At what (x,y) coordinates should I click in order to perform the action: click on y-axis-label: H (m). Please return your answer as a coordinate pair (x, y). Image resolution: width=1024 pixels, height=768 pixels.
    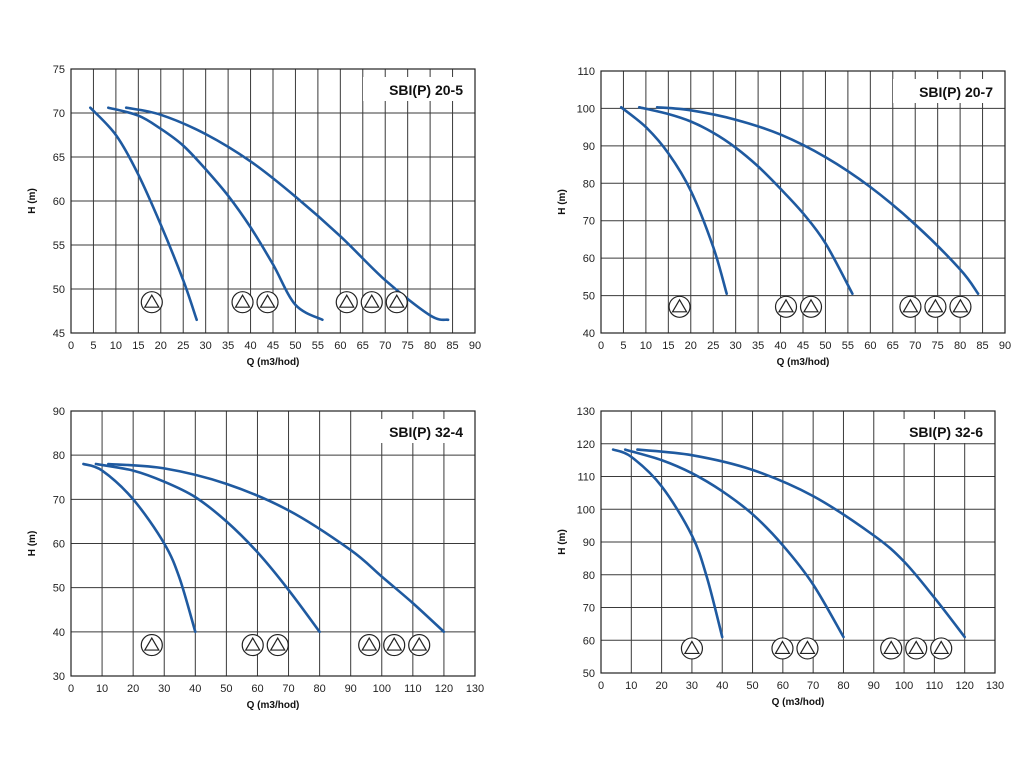
    Looking at the image, I should click on (32, 201).